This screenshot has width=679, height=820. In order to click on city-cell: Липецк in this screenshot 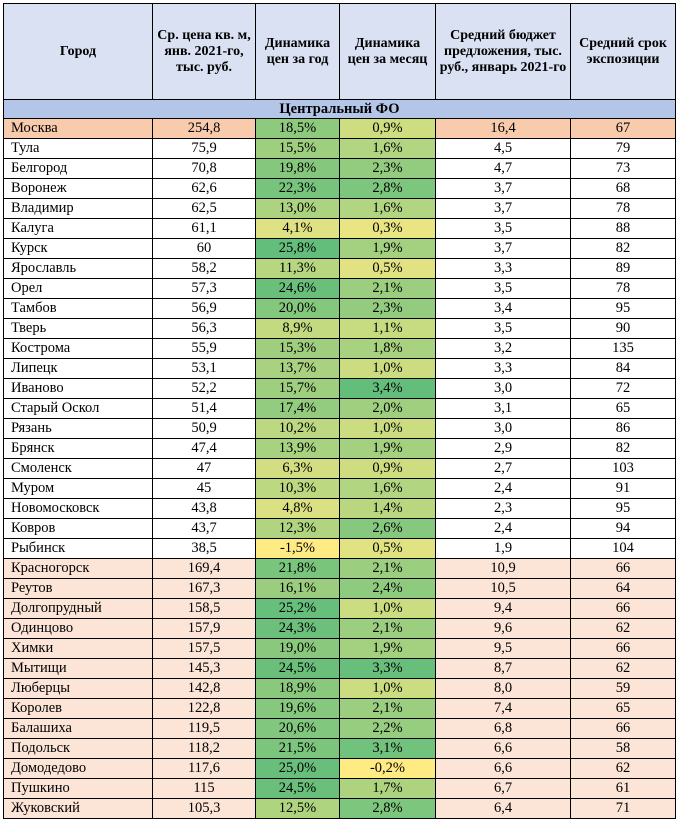, I will do `click(78, 368)`.